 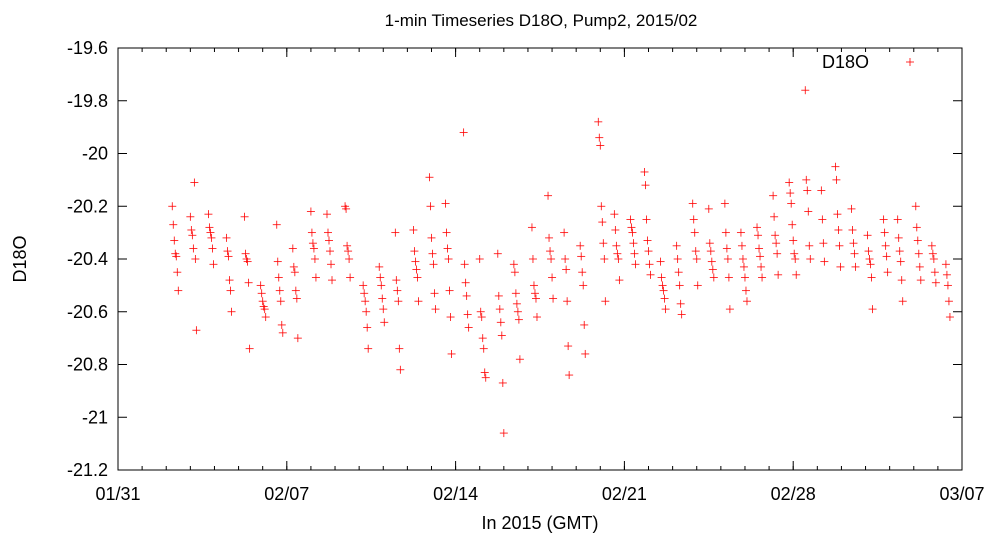 I want to click on x-tick-label: 01/31, so click(x=117, y=494).